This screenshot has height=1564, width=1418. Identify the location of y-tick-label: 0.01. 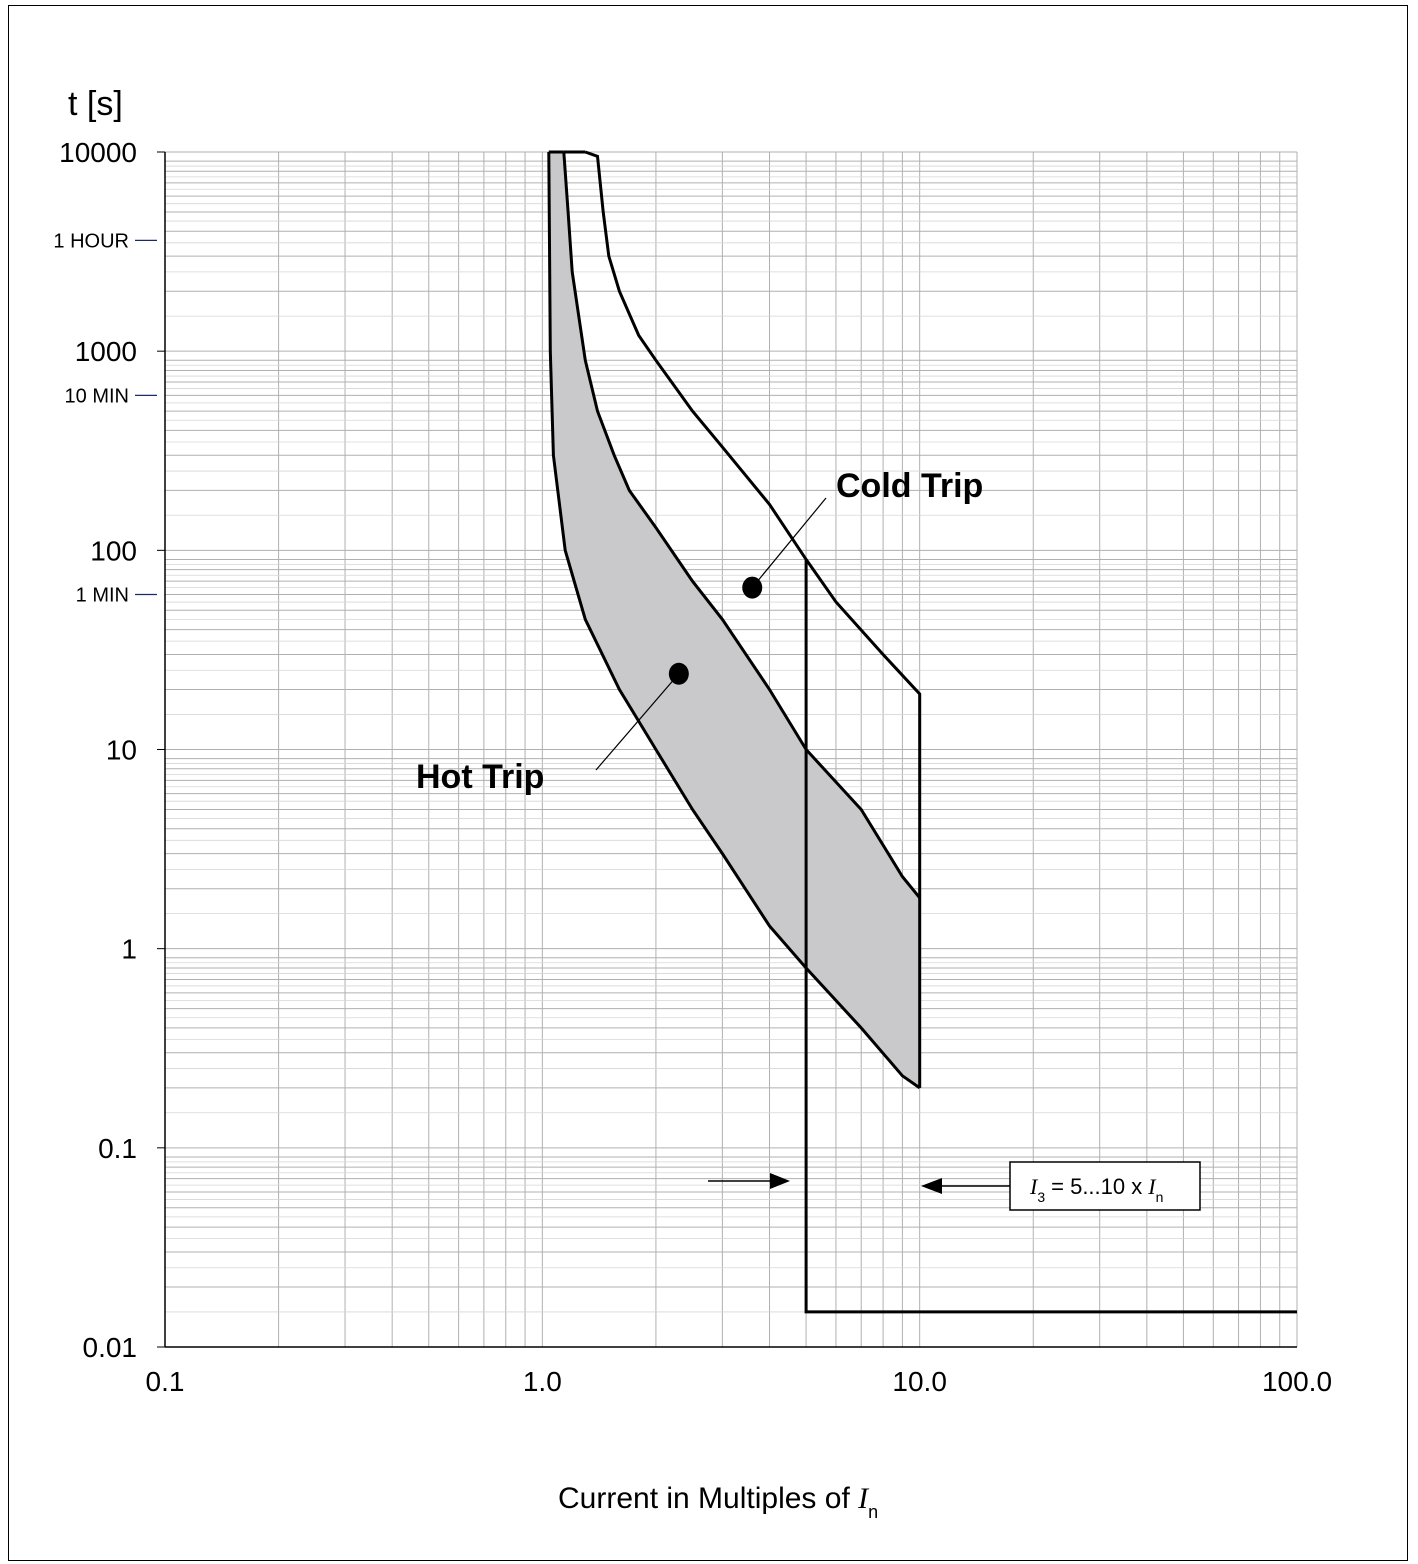
(110, 1347).